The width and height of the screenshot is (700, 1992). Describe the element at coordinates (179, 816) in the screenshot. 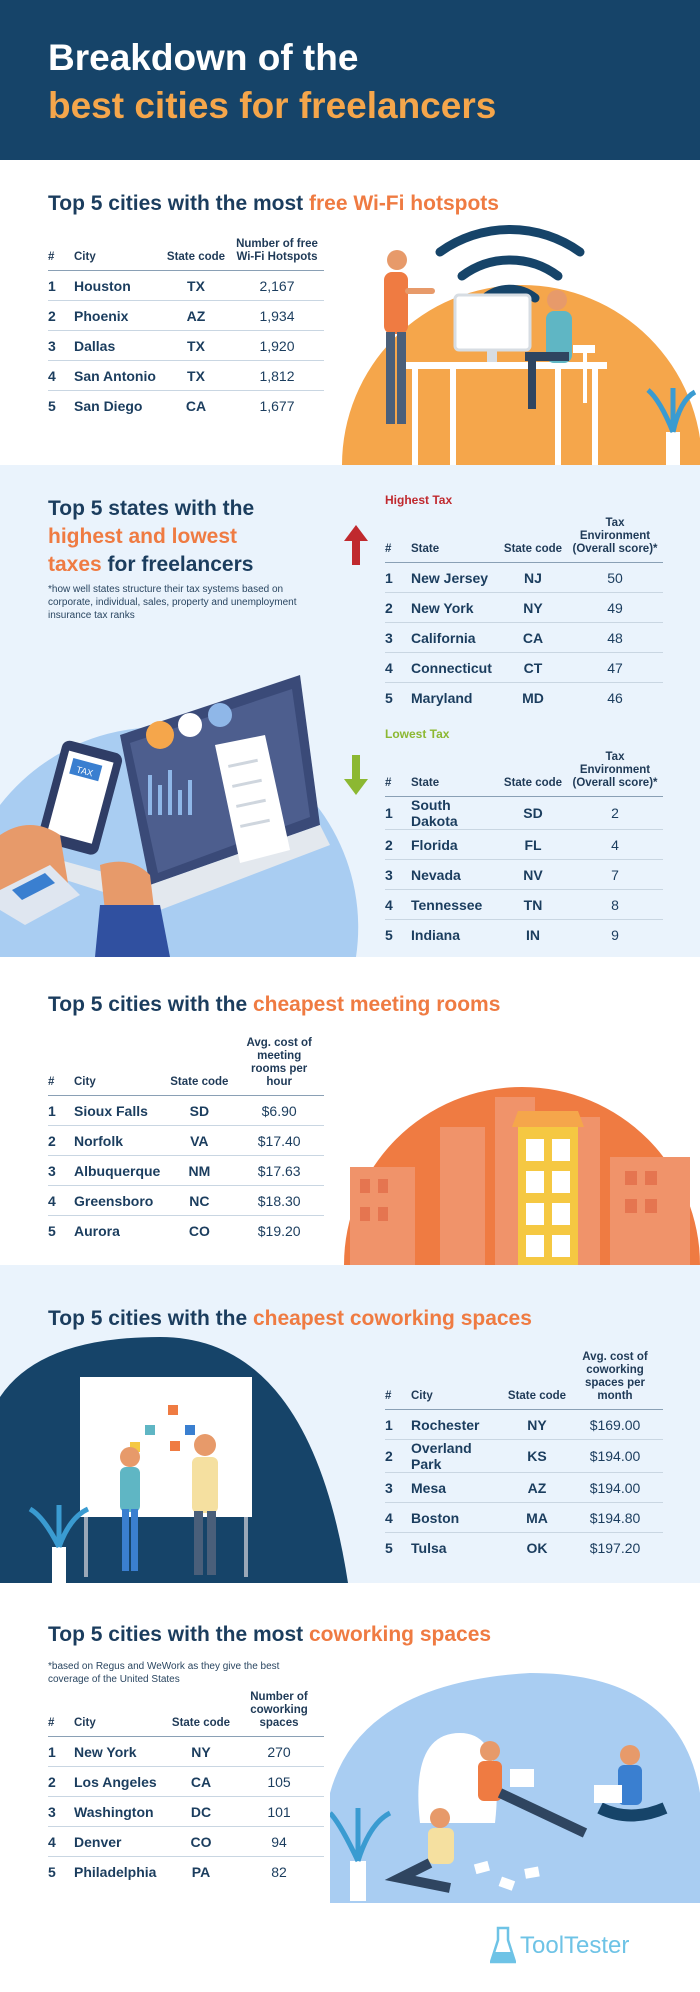

I see `tax-laptop-illustration: TAX` at that location.